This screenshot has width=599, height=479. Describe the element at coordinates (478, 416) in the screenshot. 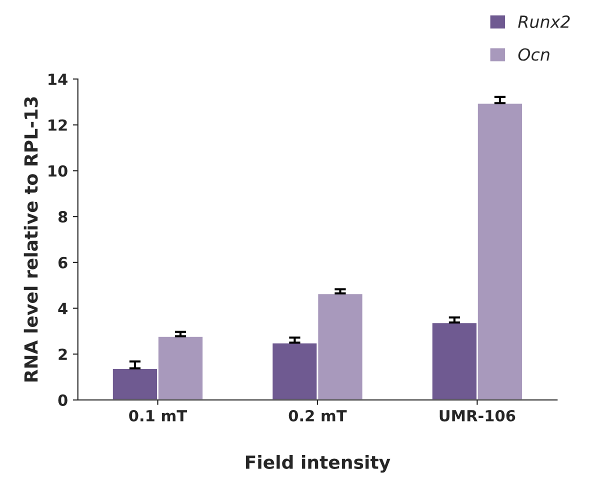

I see `x-tick-label: UMR-106` at that location.